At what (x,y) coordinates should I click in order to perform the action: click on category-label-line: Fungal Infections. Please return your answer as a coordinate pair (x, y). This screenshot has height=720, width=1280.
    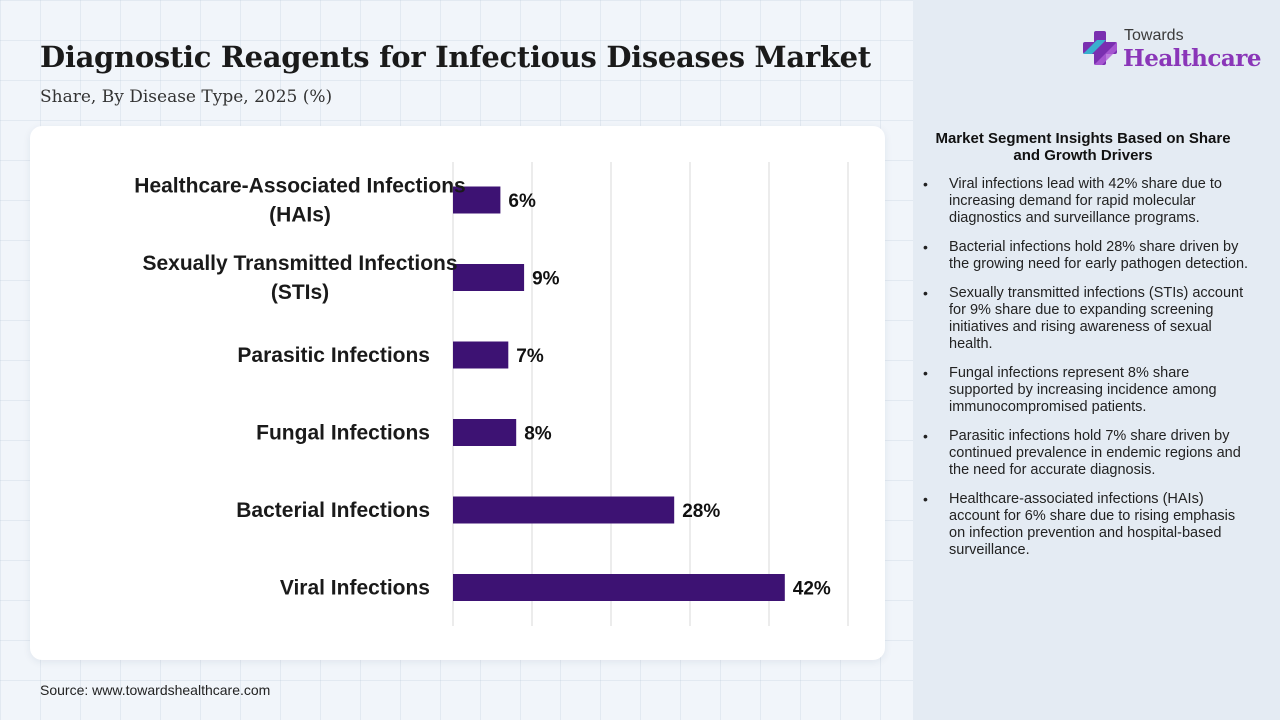
    Looking at the image, I should click on (343, 433).